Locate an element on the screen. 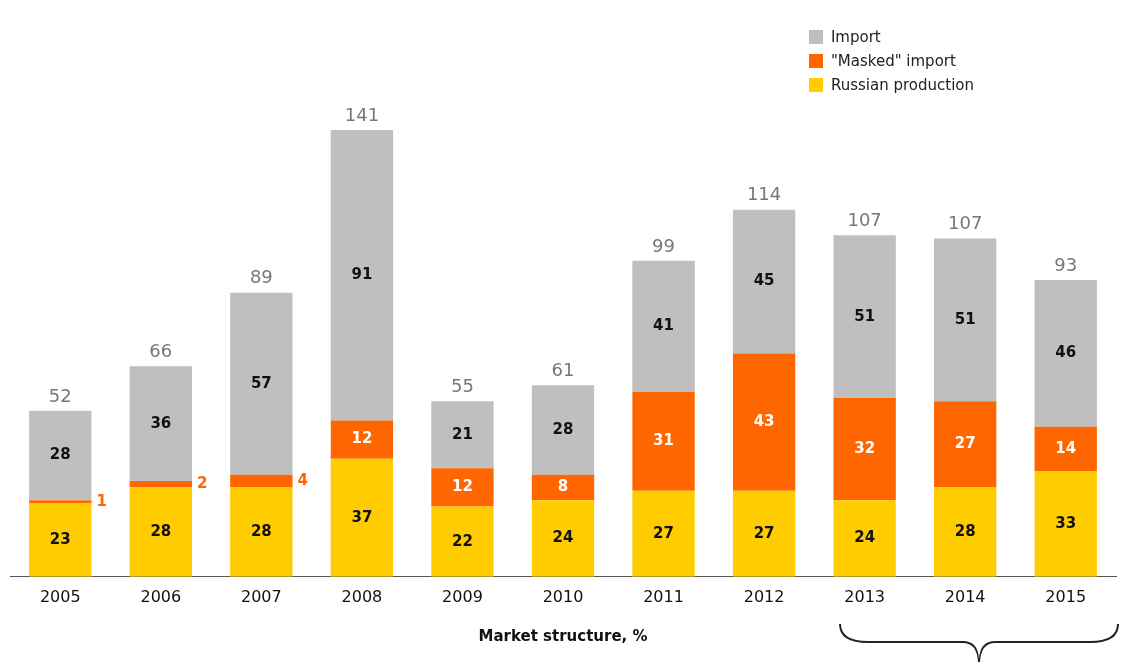 This screenshot has width=1124, height=668. total-label: 66 is located at coordinates (161, 350).